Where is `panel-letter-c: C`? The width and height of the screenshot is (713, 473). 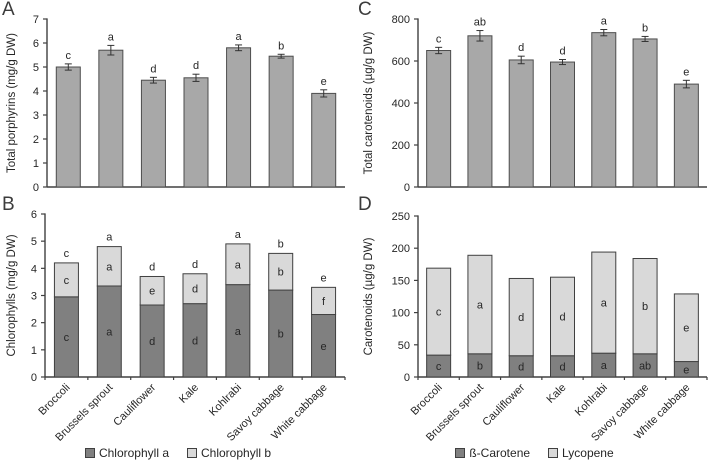 panel-letter-c: C is located at coordinates (365, 10).